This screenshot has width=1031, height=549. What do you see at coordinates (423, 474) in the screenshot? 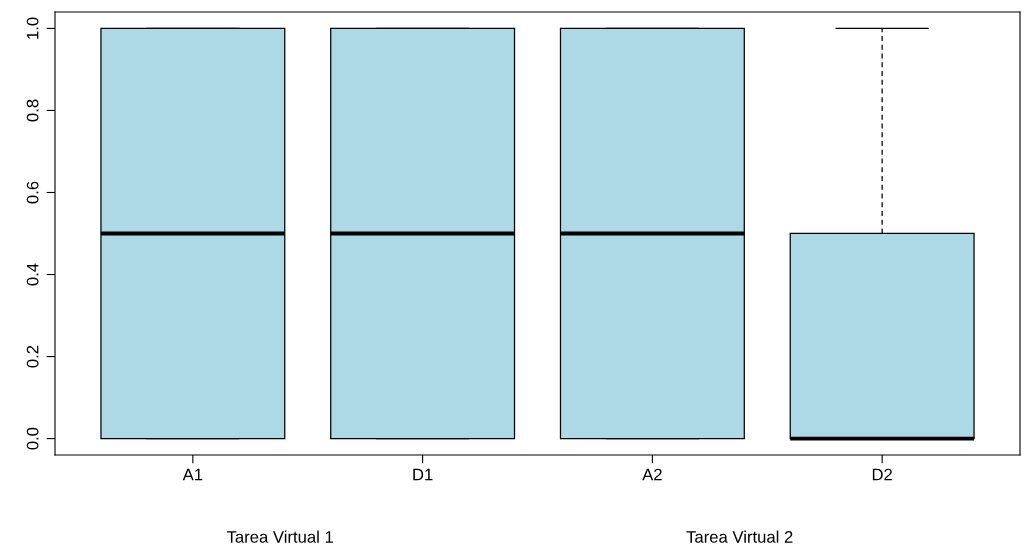
I see `x-tick-label: D1` at bounding box center [423, 474].